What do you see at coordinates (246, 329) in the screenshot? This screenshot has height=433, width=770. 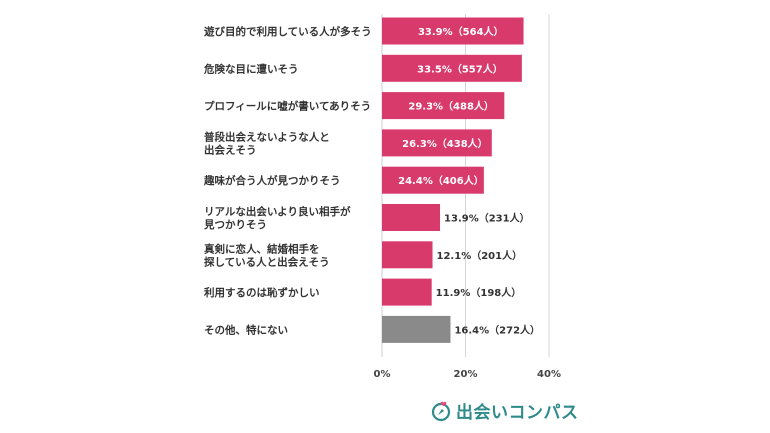 I see `category-label: その他、特にない` at bounding box center [246, 329].